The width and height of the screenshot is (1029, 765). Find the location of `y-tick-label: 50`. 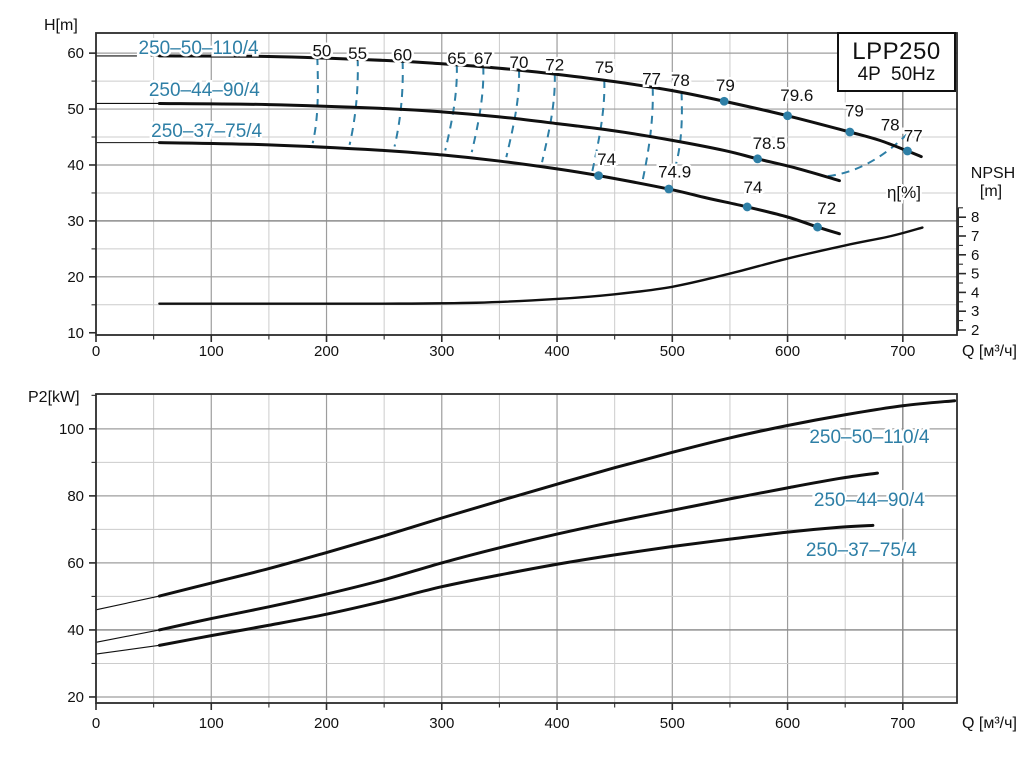

y-tick-label: 50 is located at coordinates (75, 109).